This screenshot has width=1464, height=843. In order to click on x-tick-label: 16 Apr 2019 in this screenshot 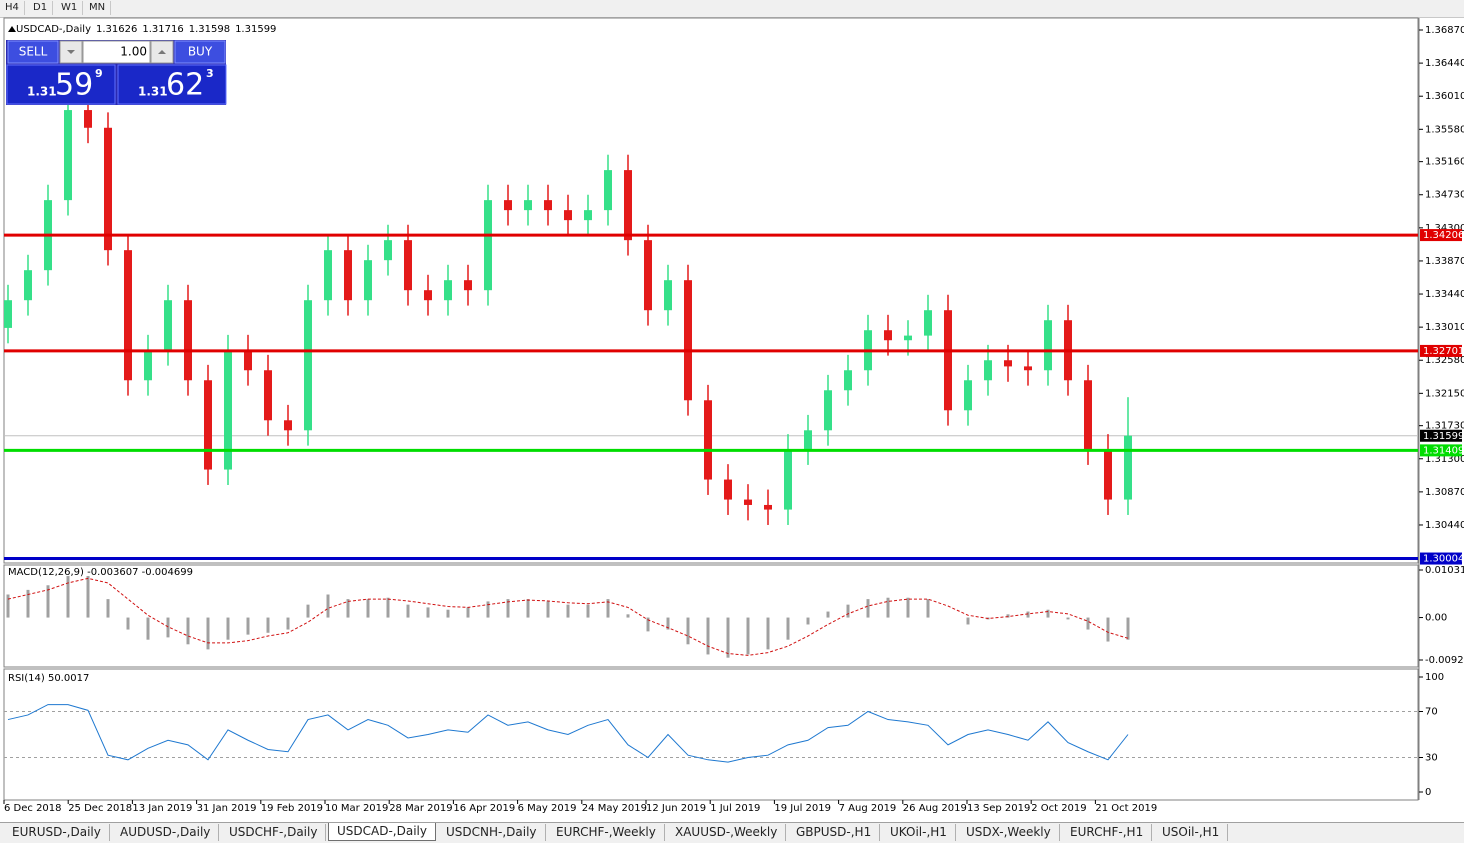, I will do `click(484, 808)`.